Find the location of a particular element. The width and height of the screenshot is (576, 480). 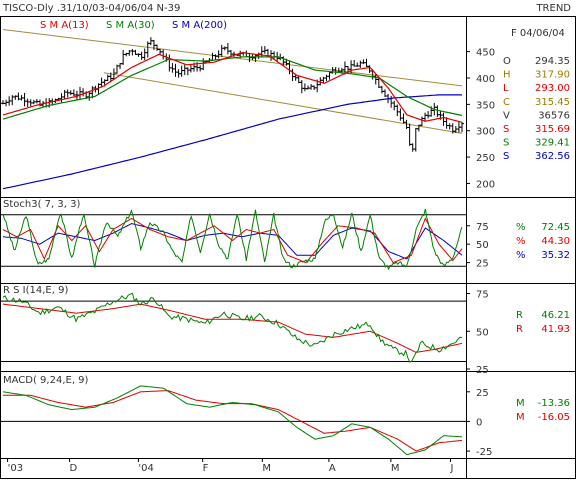

chart-title: TISCO-Dly .31/10/03-04/06/04 N-39 is located at coordinates (91, 8).